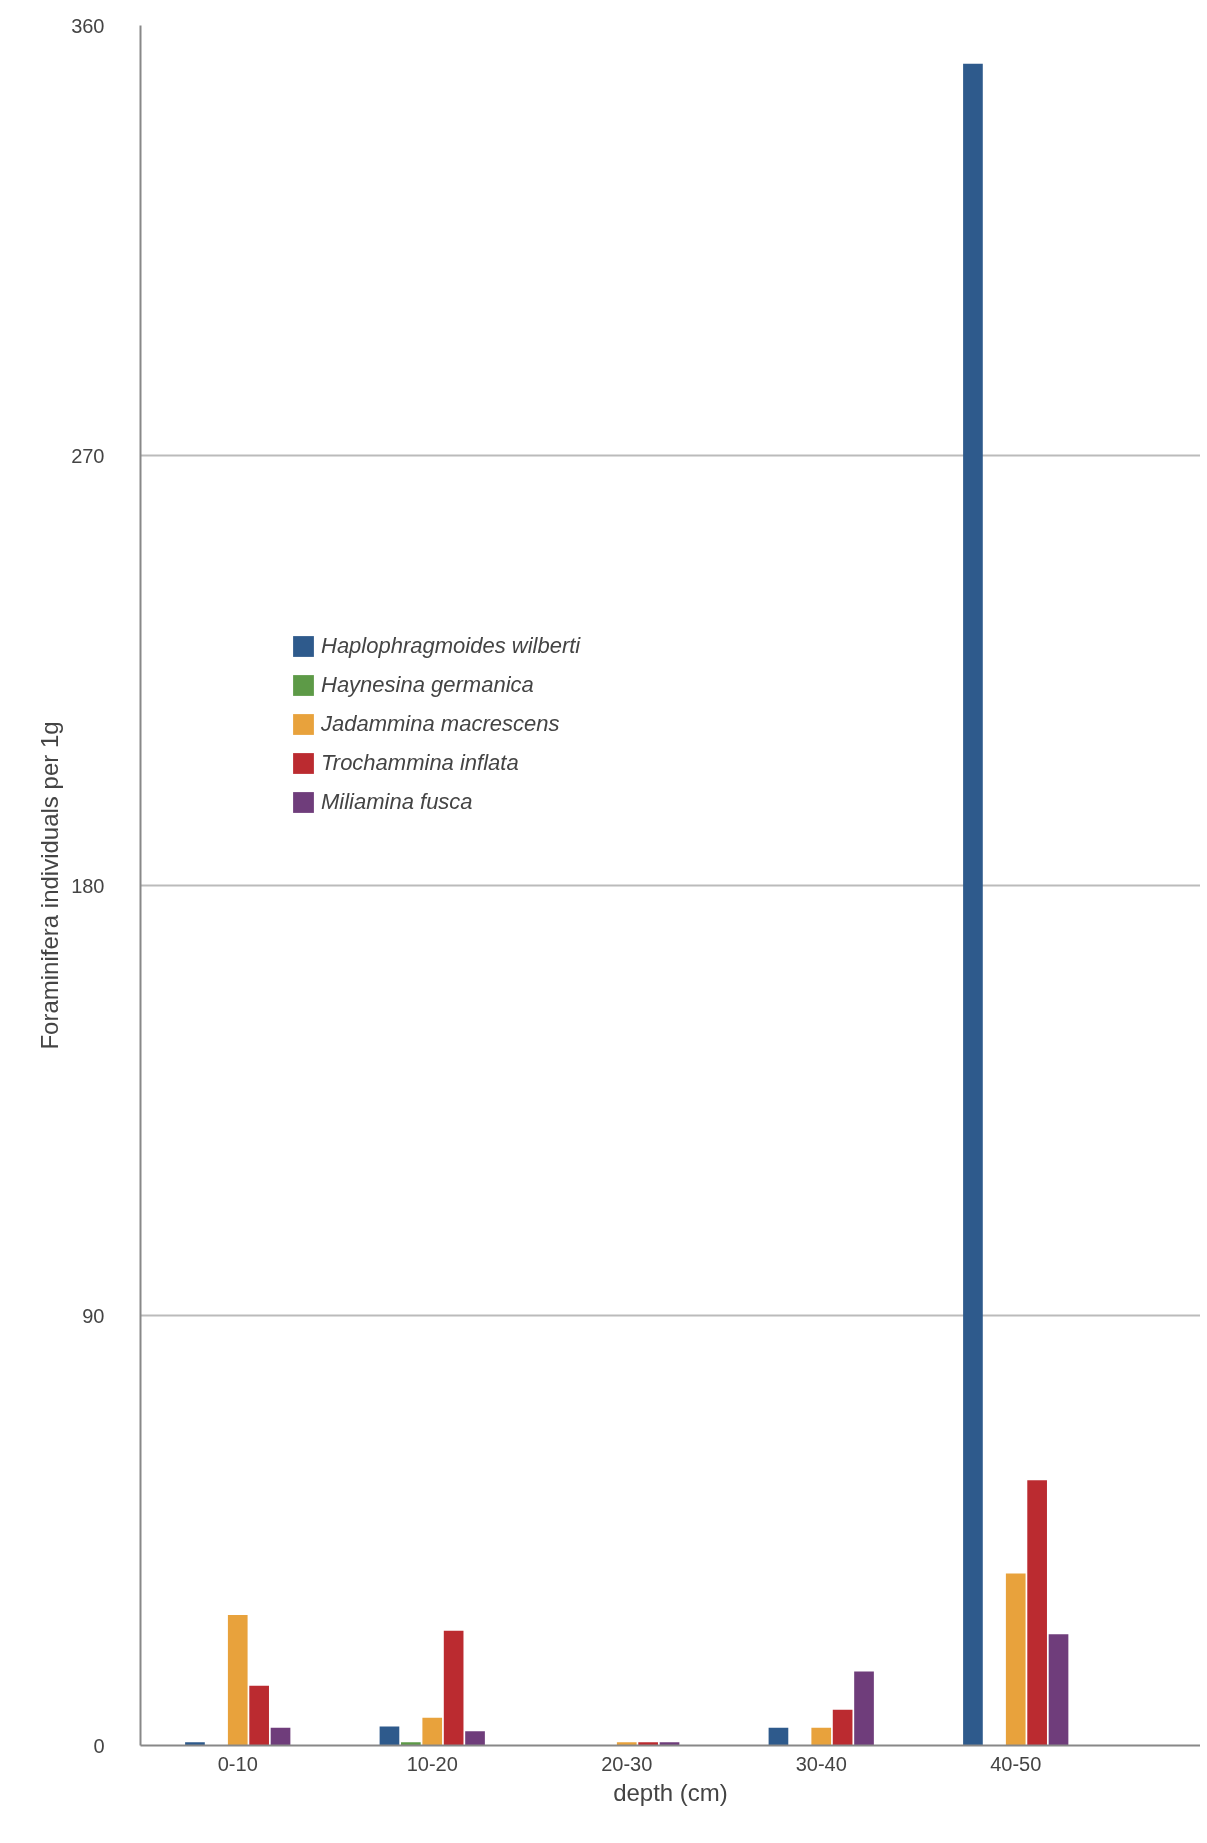 The width and height of the screenshot is (1207, 1843). I want to click on y-tick-label: 270, so click(88, 455).